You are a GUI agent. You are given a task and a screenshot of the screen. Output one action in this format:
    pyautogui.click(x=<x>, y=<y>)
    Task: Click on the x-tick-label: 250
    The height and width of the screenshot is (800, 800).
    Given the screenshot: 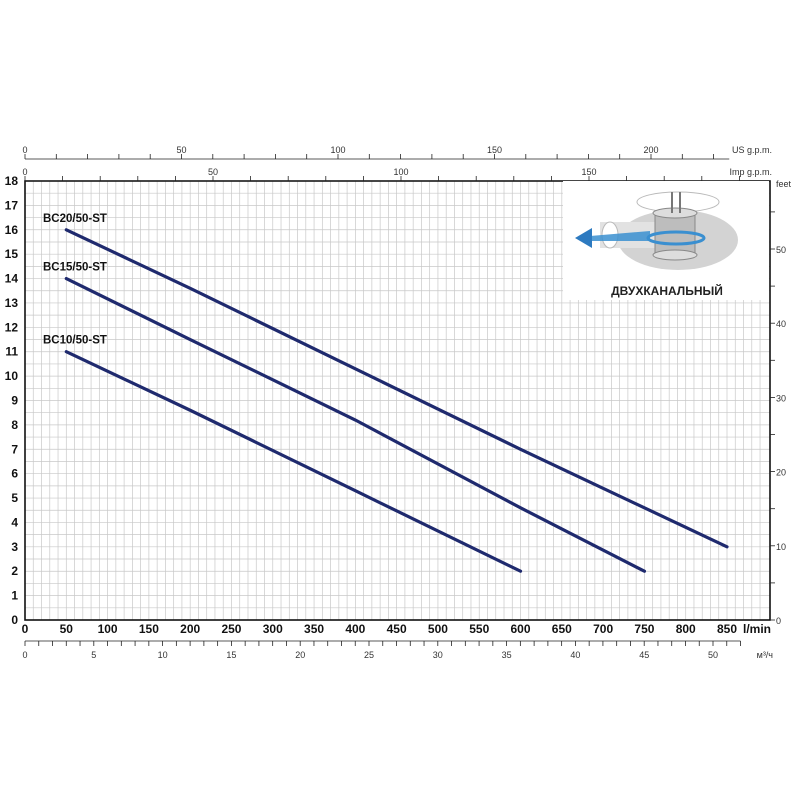 What is the action you would take?
    pyautogui.click(x=231, y=629)
    